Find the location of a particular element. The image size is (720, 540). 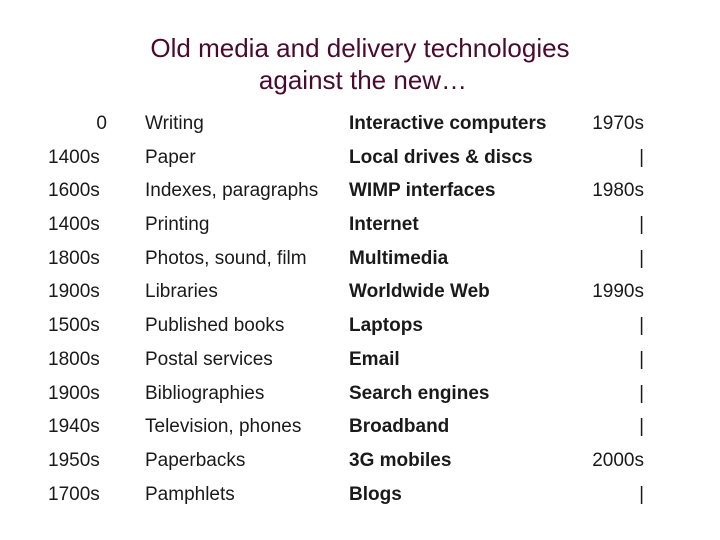

old-technology: Postal services is located at coordinates (209, 359).